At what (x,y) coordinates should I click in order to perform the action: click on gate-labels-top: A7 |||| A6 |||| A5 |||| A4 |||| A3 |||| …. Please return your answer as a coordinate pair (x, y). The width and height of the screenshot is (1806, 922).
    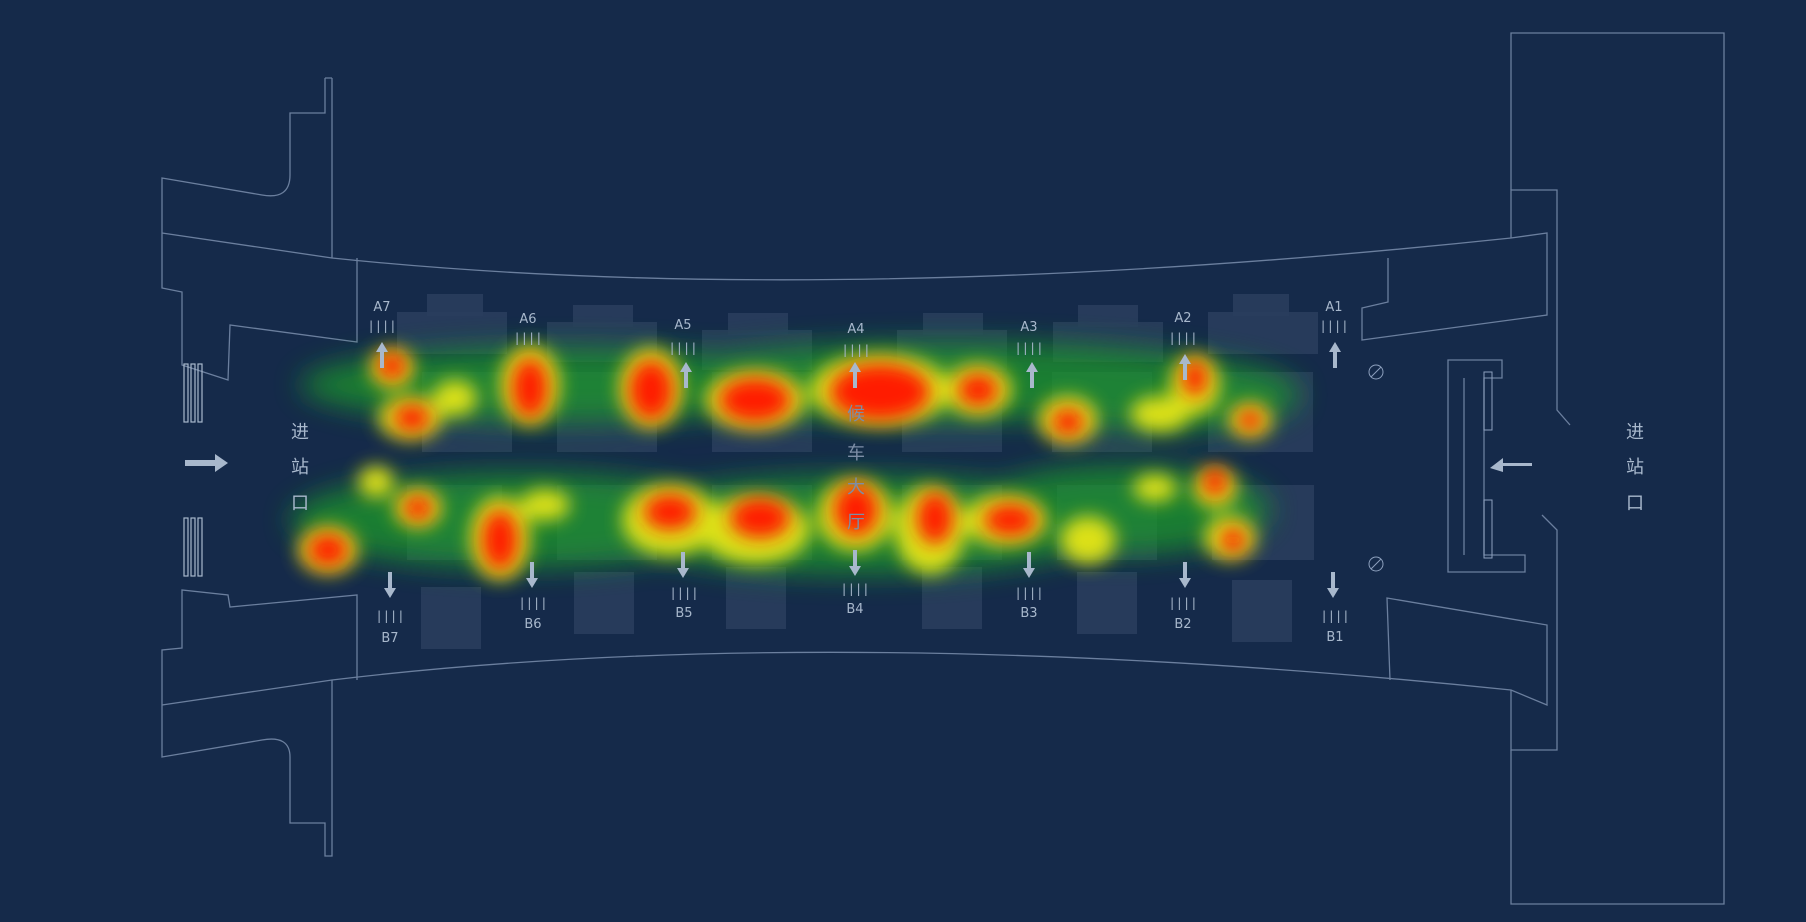
    Looking at the image, I should click on (858, 328).